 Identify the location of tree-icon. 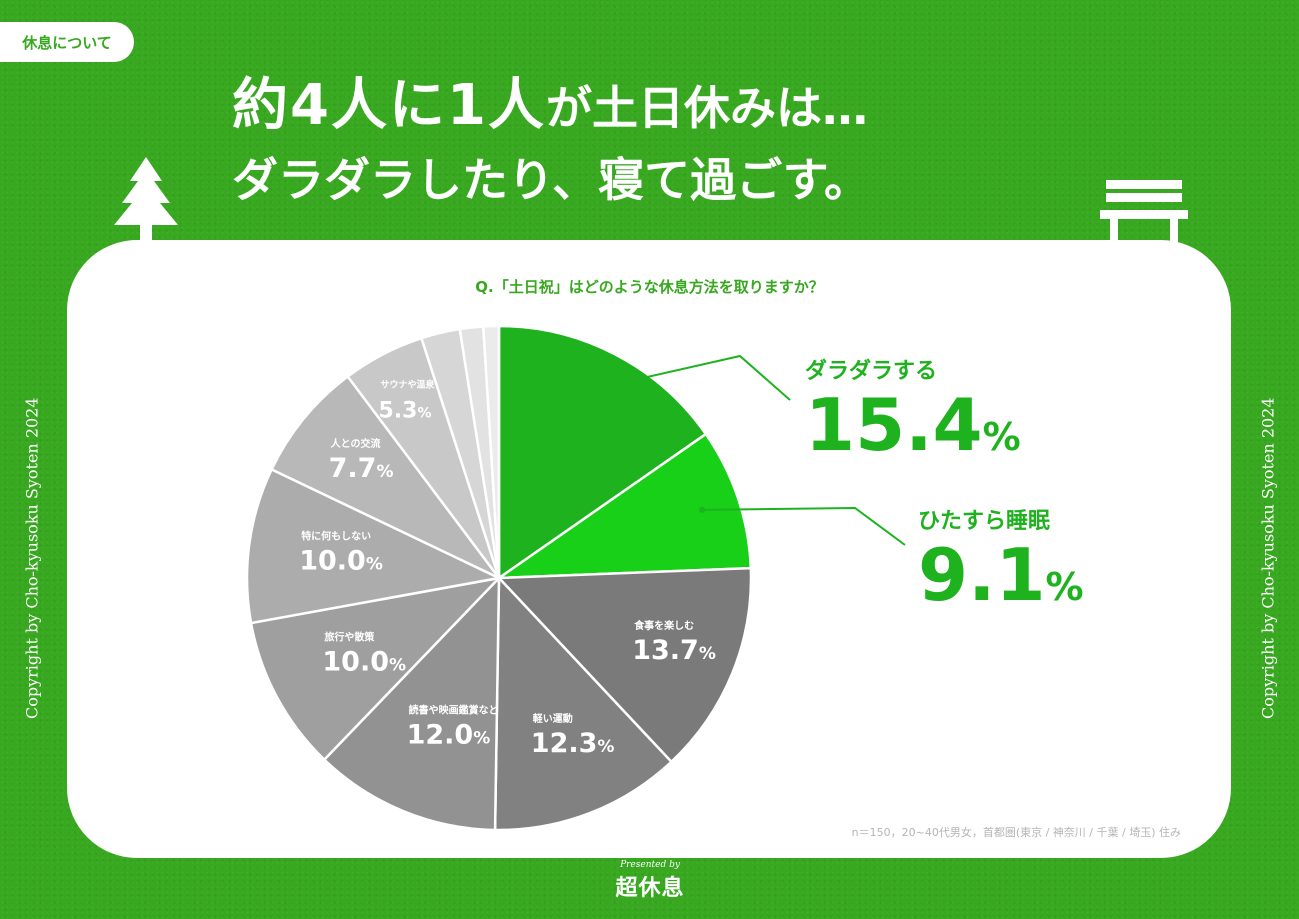
(146, 200).